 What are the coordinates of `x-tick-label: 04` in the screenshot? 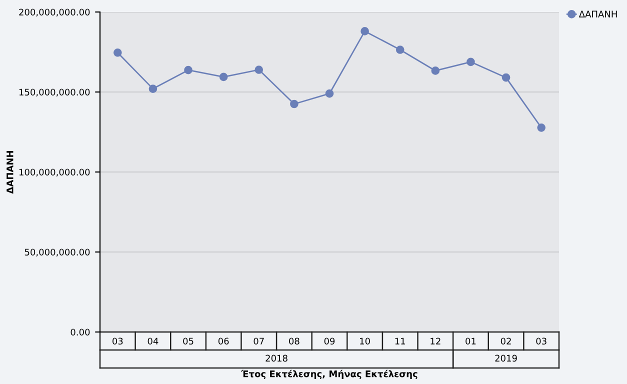 It's located at (153, 341).